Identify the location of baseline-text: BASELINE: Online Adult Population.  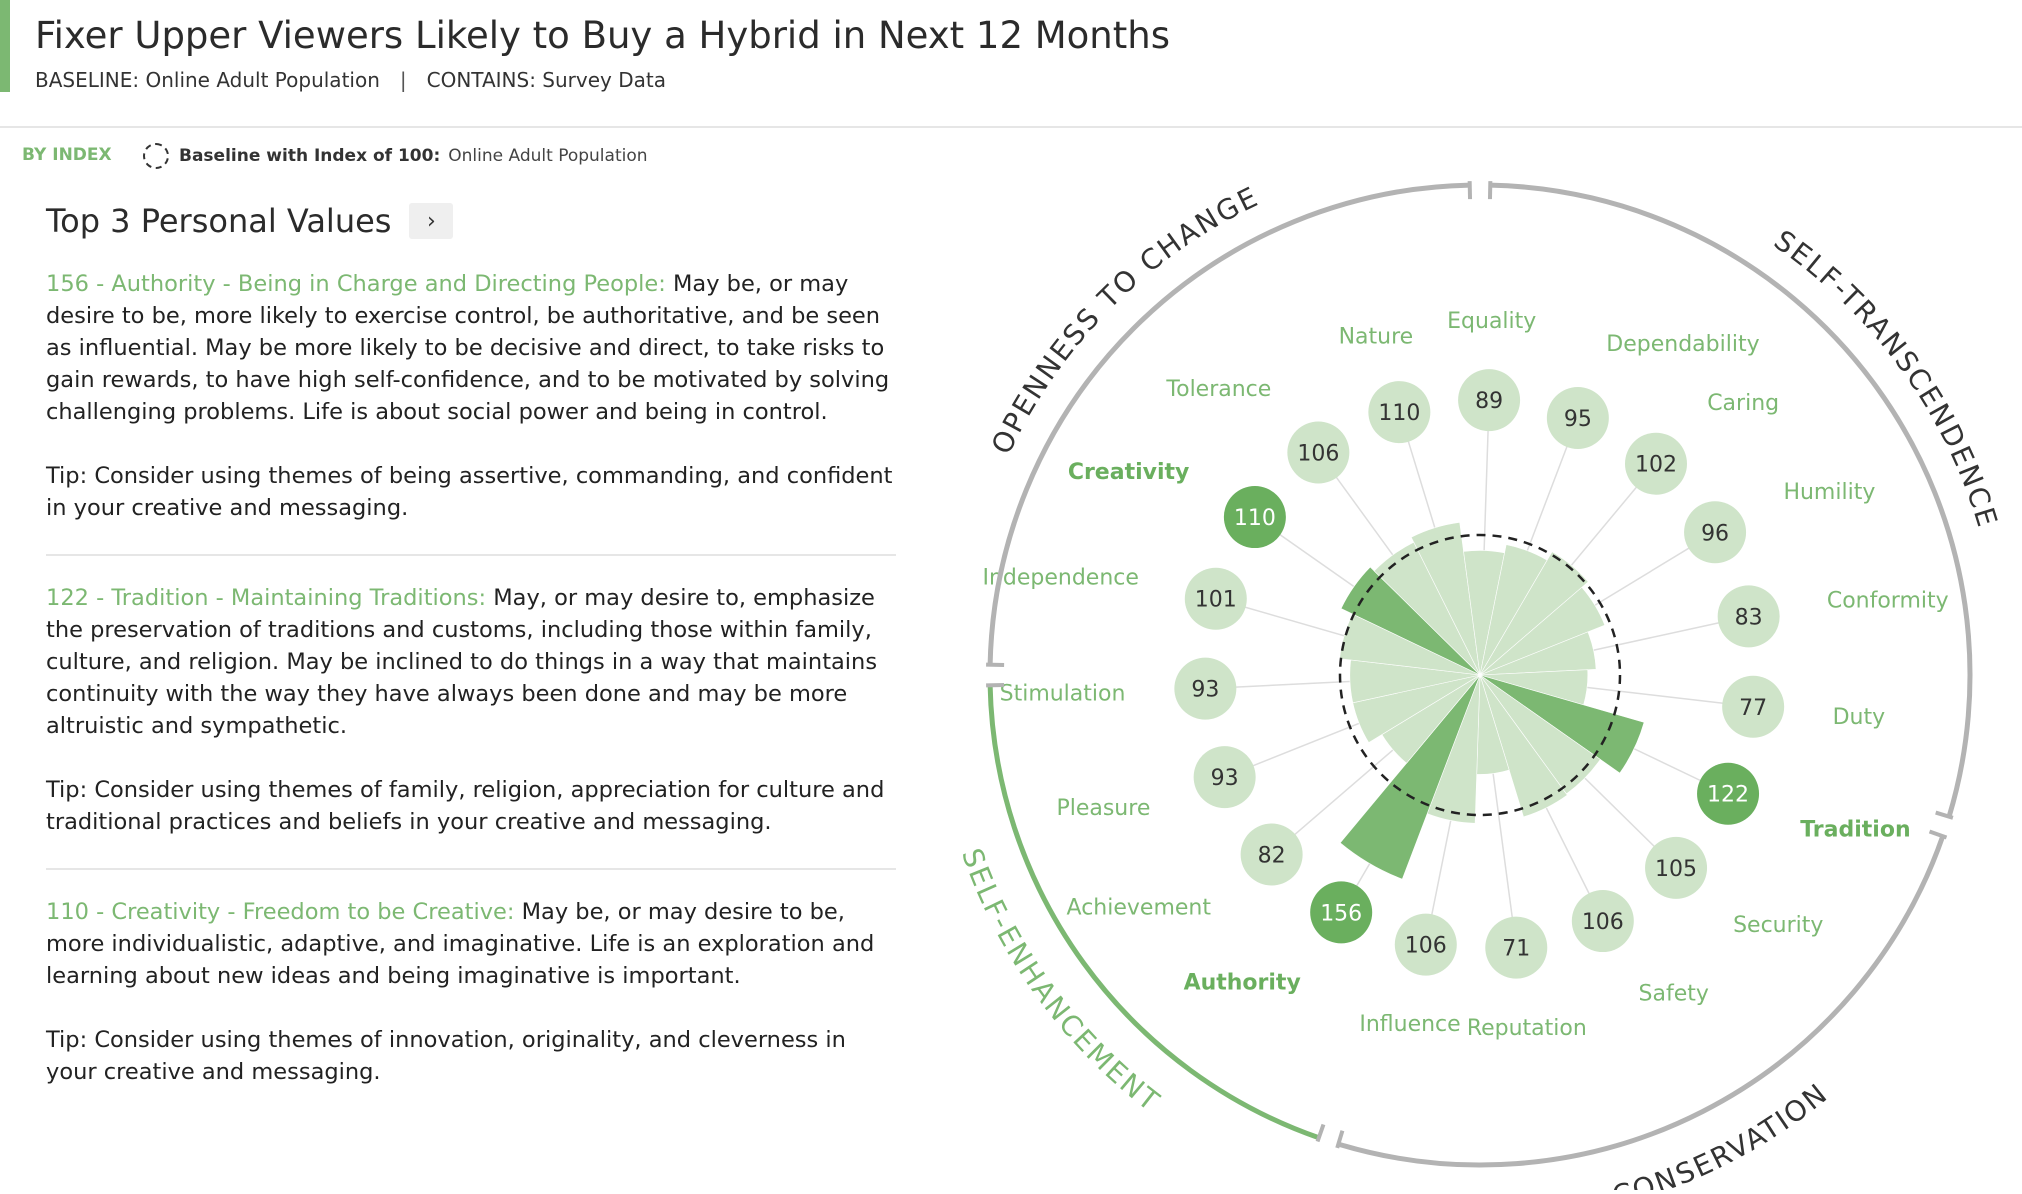
(207, 80).